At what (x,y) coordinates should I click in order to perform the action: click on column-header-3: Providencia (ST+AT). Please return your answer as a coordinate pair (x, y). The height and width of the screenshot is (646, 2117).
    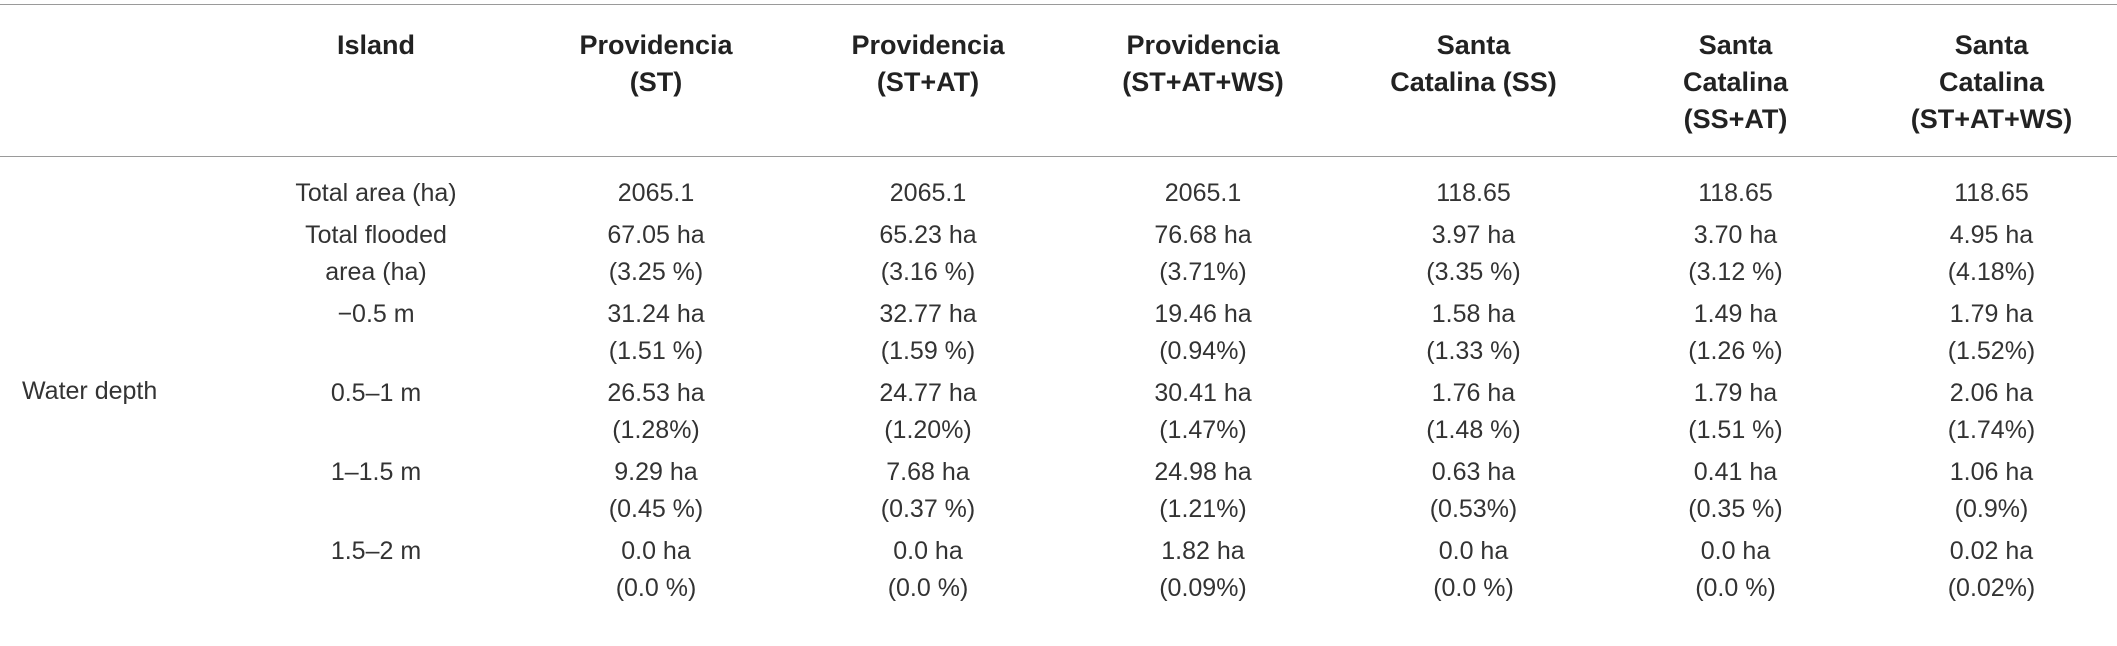
    Looking at the image, I should click on (928, 81).